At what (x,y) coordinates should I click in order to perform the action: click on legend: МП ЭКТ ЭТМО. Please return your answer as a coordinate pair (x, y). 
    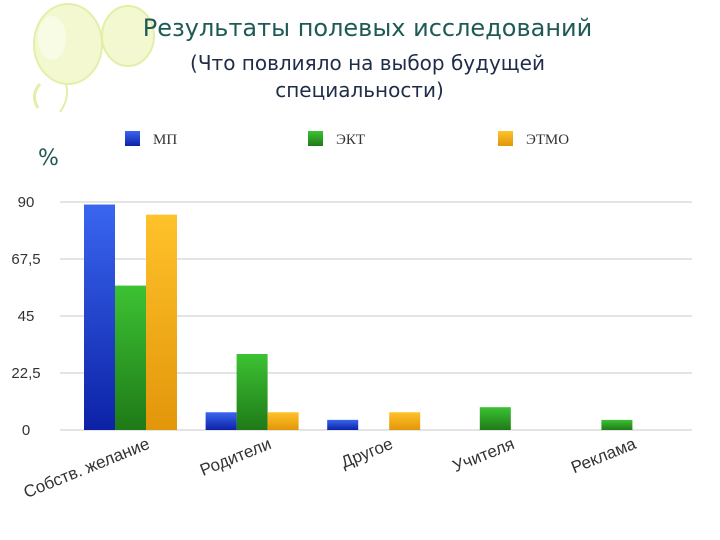
    Looking at the image, I should click on (347, 139).